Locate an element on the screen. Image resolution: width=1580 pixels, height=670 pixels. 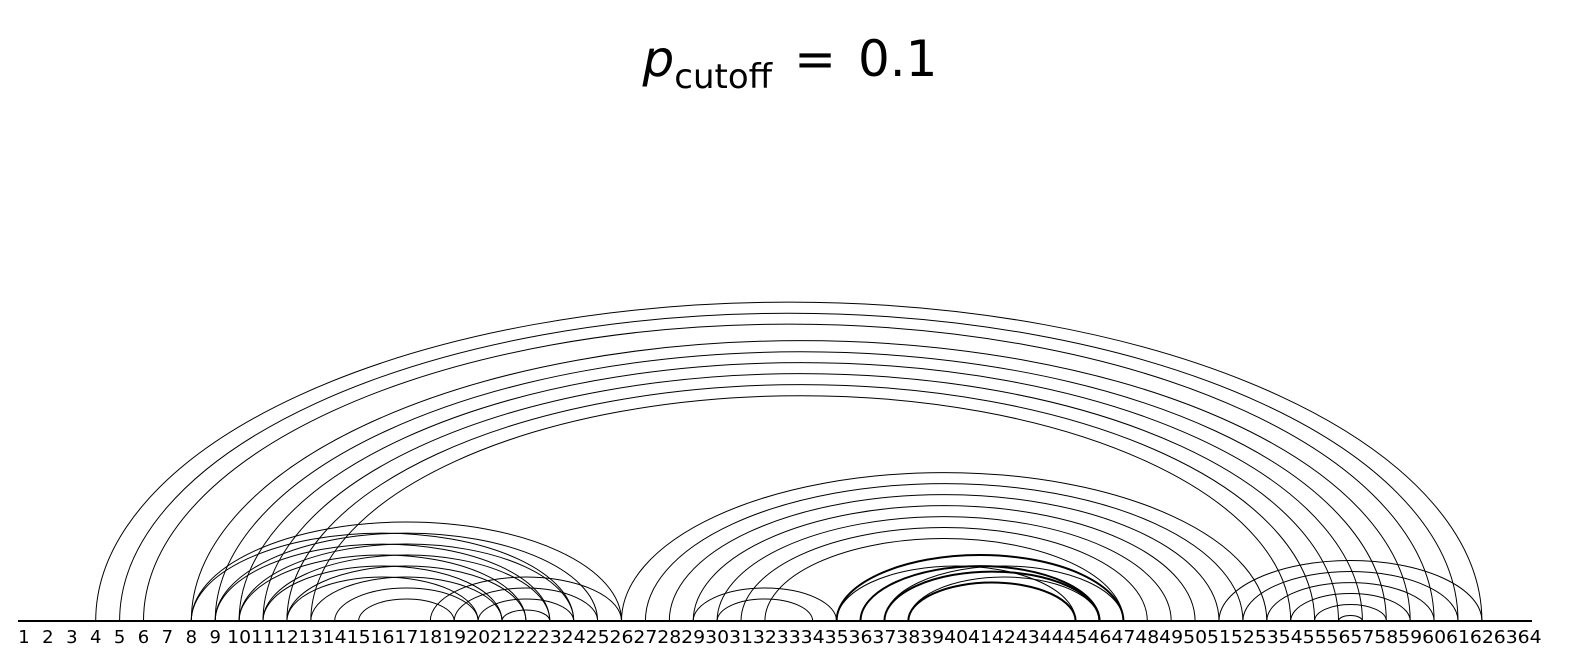
tick-label-10: 10 is located at coordinates (239, 637).